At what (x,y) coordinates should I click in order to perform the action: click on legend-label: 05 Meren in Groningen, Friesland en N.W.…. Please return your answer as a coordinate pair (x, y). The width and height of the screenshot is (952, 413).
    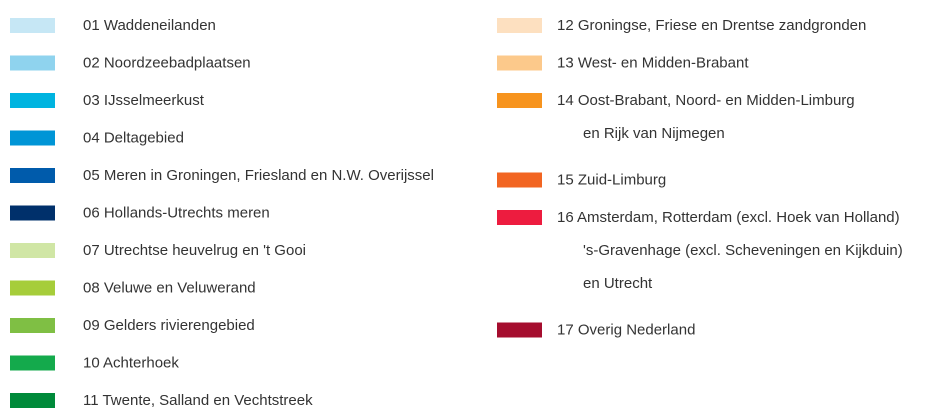
    Looking at the image, I should click on (258, 175).